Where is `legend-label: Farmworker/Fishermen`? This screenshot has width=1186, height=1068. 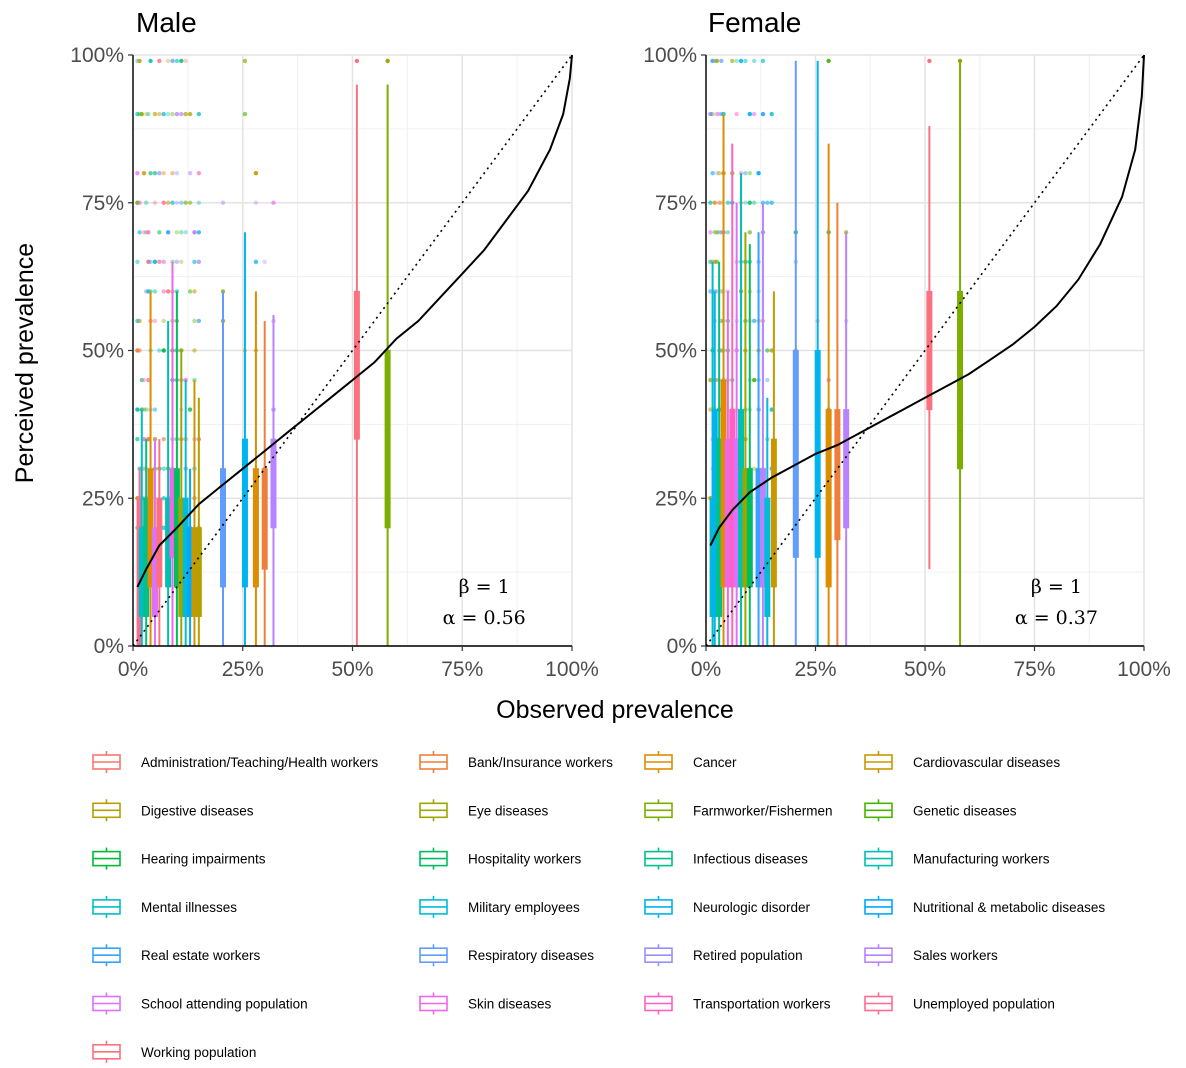
legend-label: Farmworker/Fishermen is located at coordinates (763, 810).